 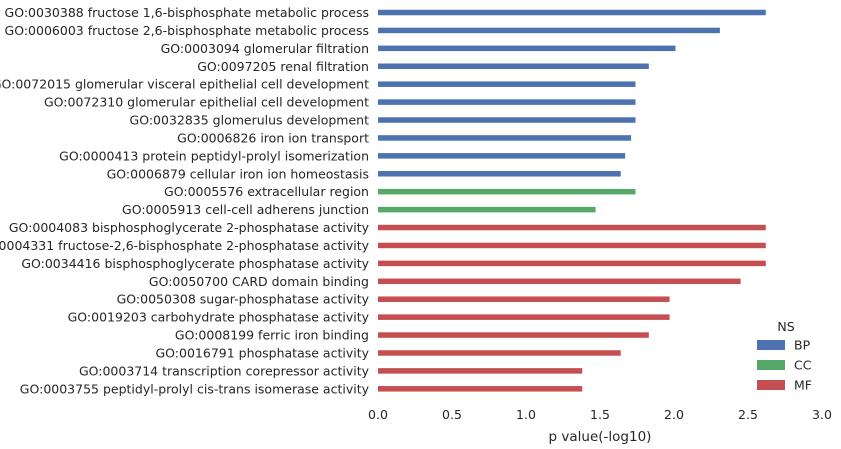 I want to click on legend-swatch-mf, so click(x=771, y=385).